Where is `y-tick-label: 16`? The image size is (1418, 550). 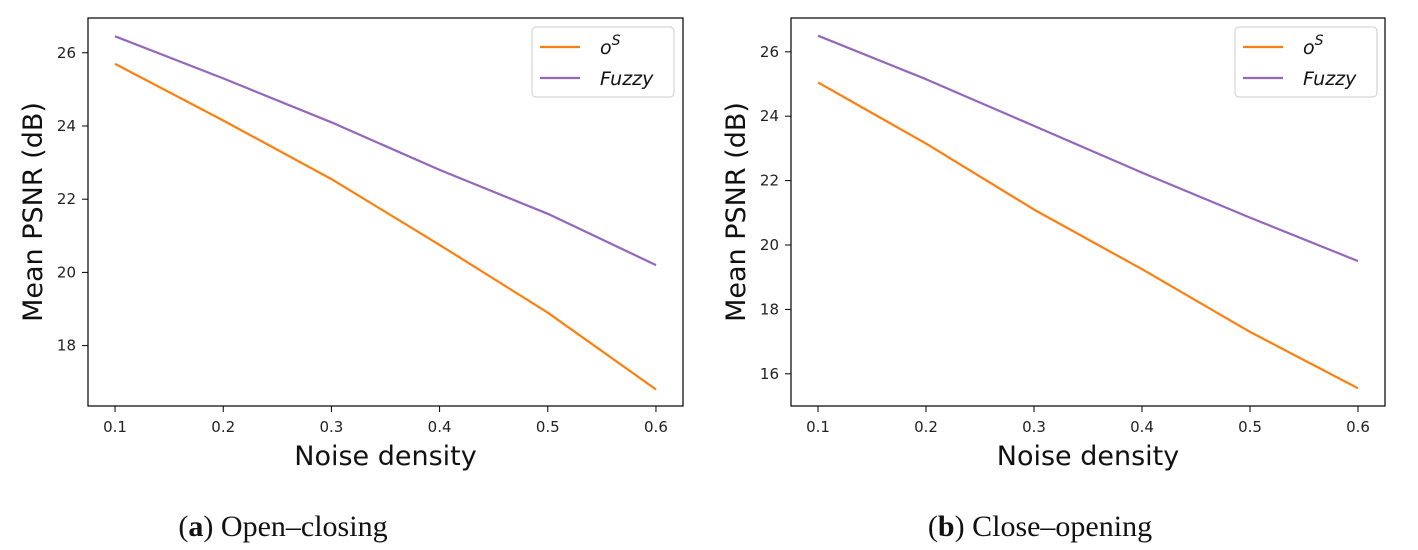 y-tick-label: 16 is located at coordinates (769, 374).